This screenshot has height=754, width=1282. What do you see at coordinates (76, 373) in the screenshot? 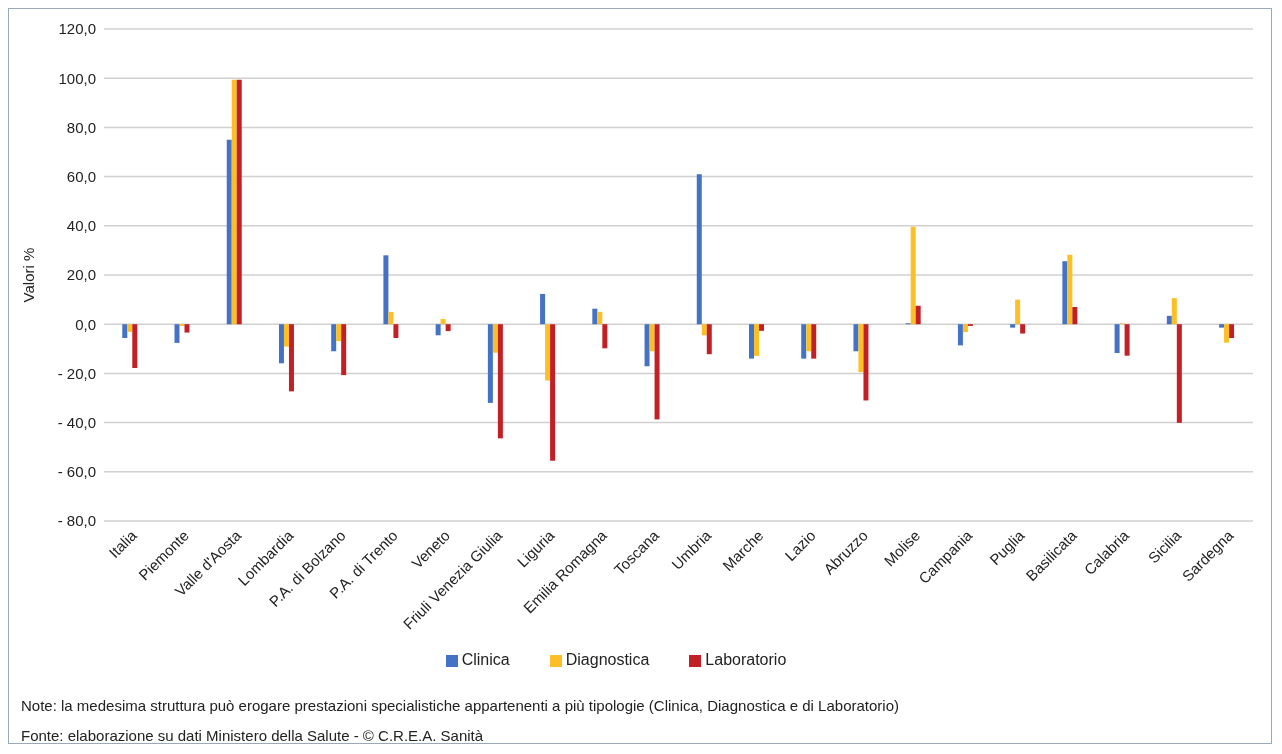
I see `y-tick-label: - 20,0` at bounding box center [76, 373].